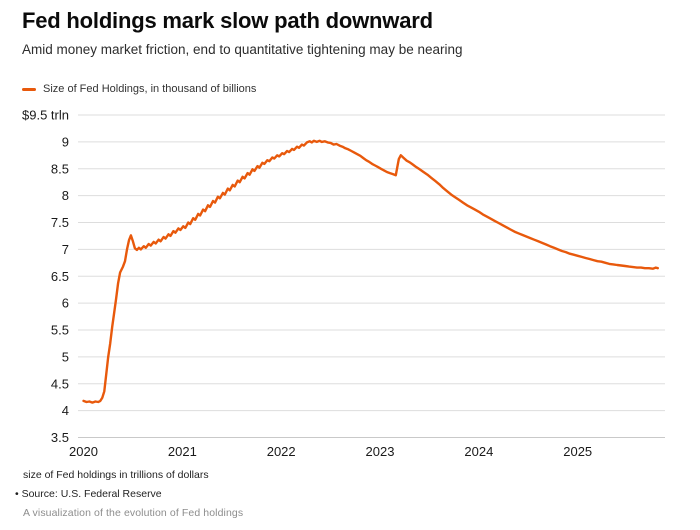 The image size is (700, 530). Describe the element at coordinates (281, 451) in the screenshot. I see `x-tick-label: 2022` at that location.